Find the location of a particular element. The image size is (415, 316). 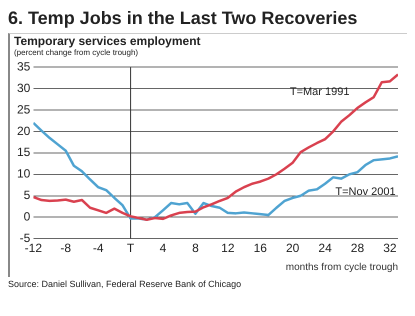

y-tick-label: 35 is located at coordinates (23, 67).